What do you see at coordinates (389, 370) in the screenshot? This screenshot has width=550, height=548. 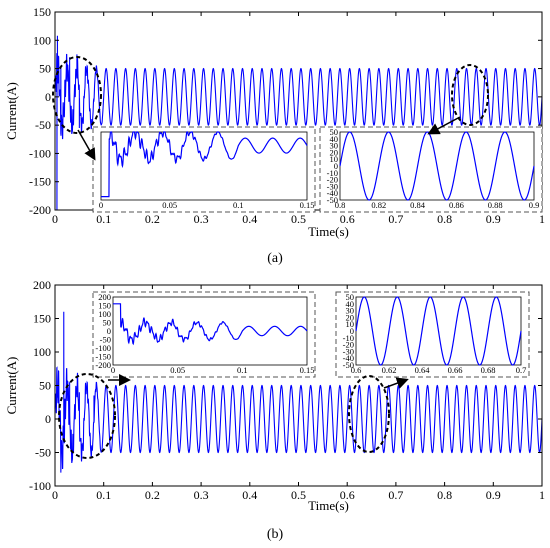 I see `inset-x-tick-label: 0.62` at bounding box center [389, 370].